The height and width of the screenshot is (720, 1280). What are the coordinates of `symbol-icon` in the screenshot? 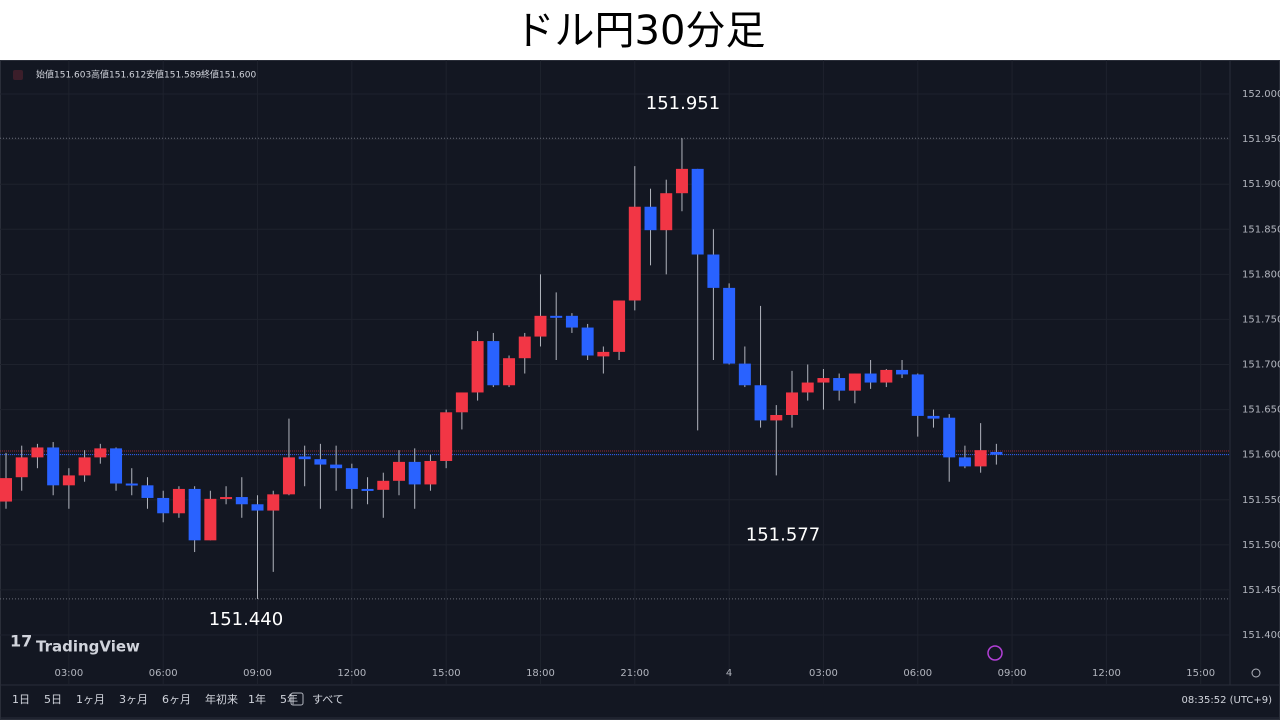 It's located at (18, 75).